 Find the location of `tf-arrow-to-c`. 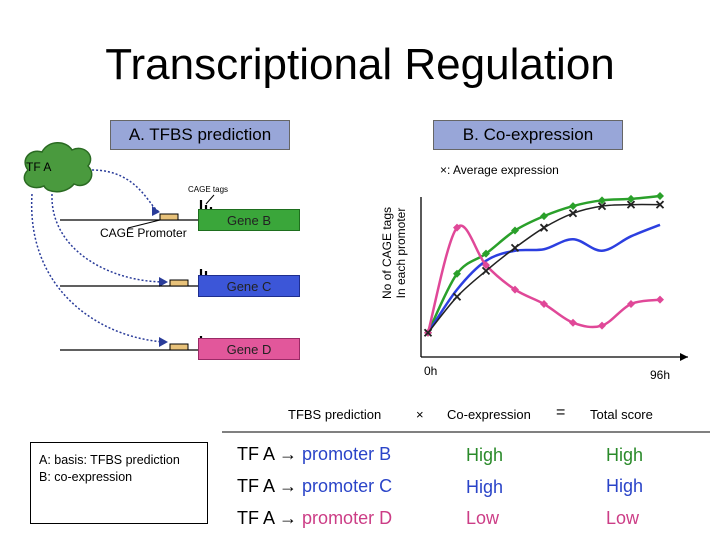

tf-arrow-to-c is located at coordinates (108, 238).